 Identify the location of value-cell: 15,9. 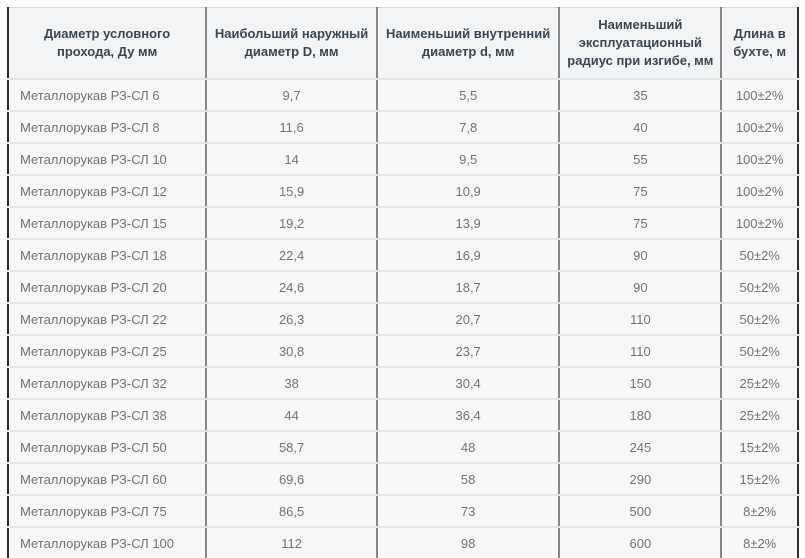
(292, 191).